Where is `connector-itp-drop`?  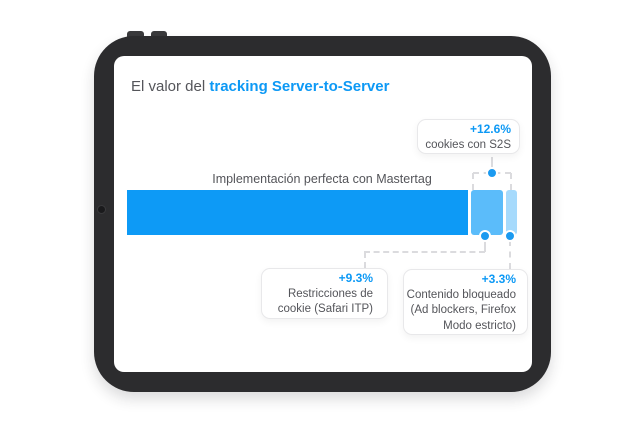 connector-itp-drop is located at coordinates (365, 260).